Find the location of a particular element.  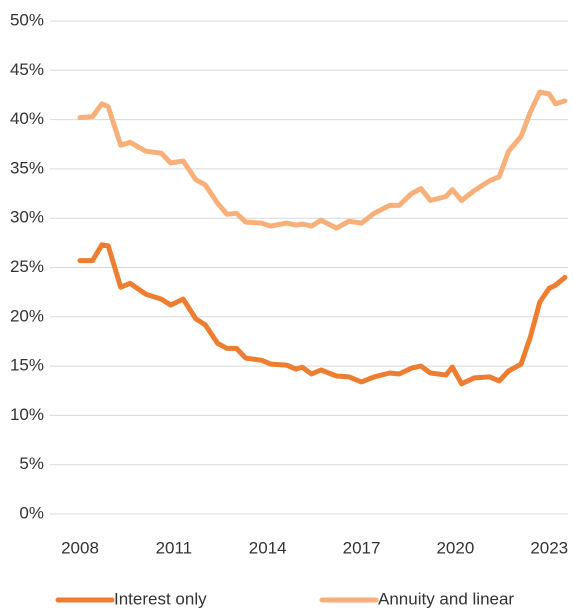

y-tick-label: 15% is located at coordinates (27, 365).